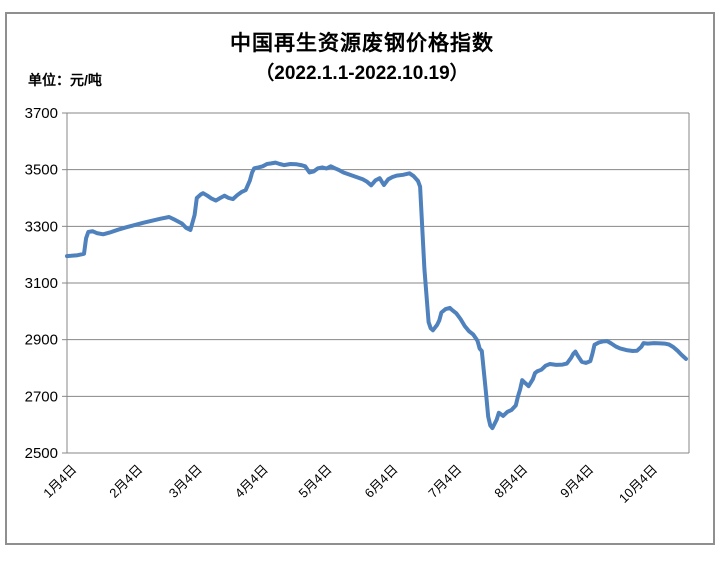  What do you see at coordinates (41, 113) in the screenshot?
I see `y-tick-label: 3700` at bounding box center [41, 113].